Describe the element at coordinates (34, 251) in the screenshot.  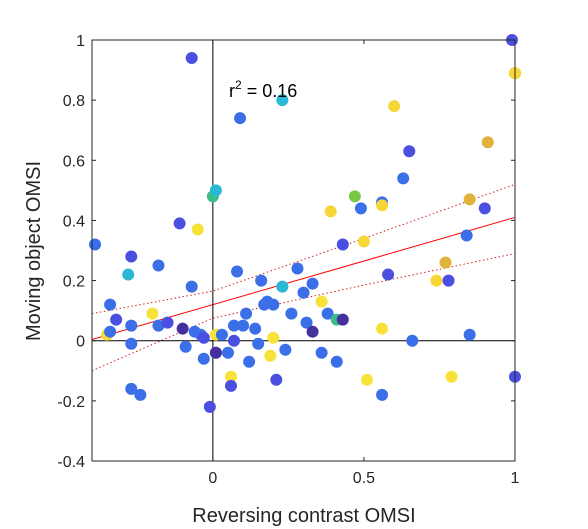
I see `y-axis-label: Moving object OMSI` at that location.